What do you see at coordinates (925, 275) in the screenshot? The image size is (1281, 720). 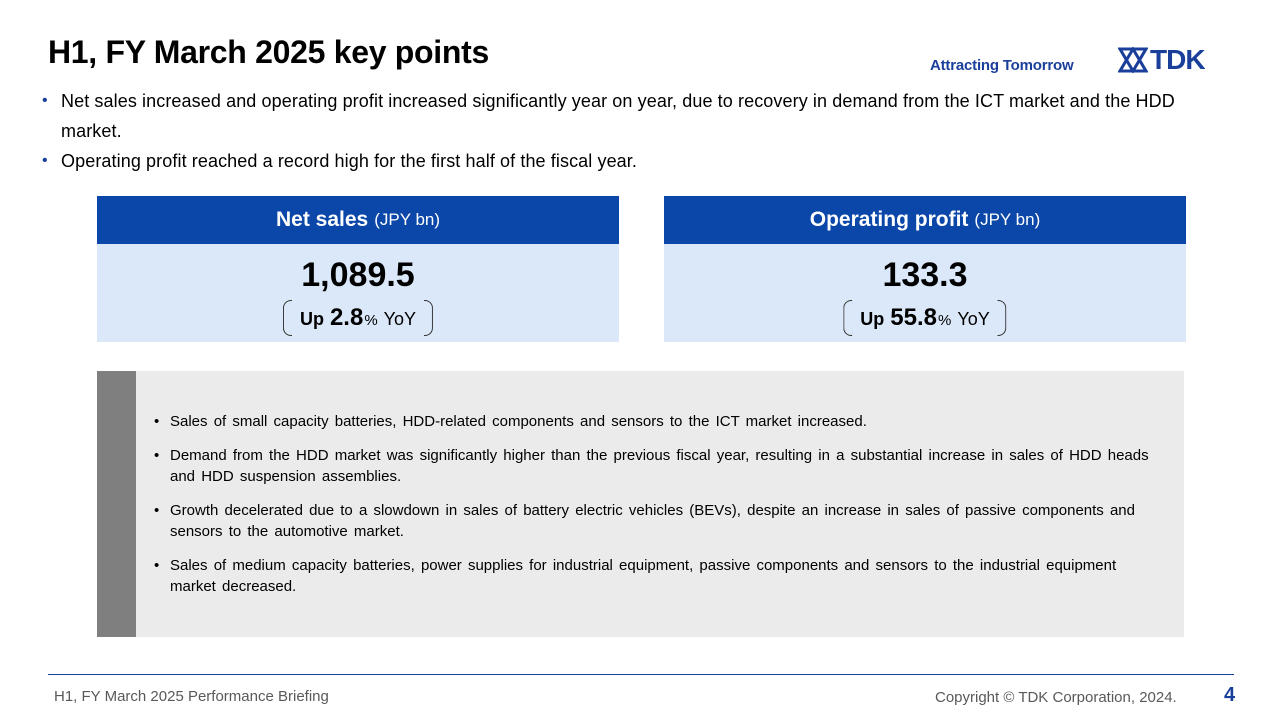 I see `kpi-value: 133.3` at bounding box center [925, 275].